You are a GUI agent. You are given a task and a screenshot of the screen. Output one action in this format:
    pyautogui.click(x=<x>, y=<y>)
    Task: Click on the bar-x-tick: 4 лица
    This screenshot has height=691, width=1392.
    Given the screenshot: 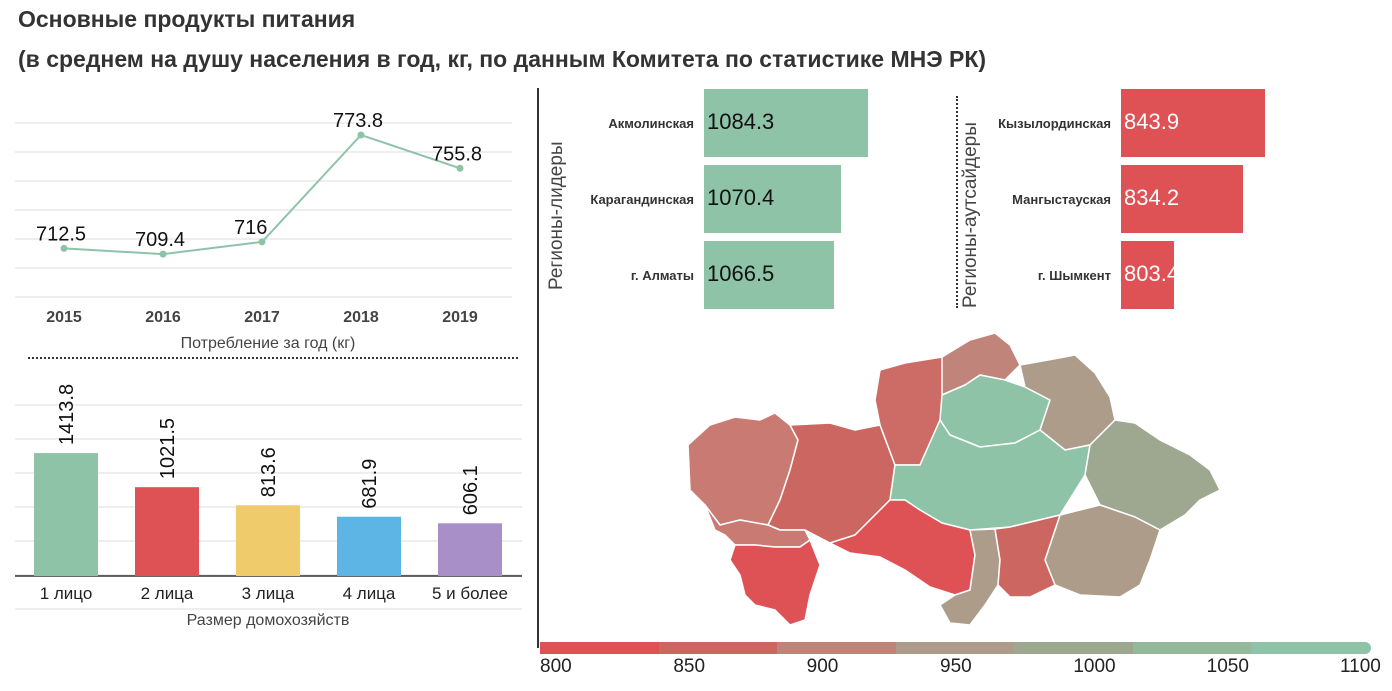 What is the action you would take?
    pyautogui.click(x=369, y=593)
    